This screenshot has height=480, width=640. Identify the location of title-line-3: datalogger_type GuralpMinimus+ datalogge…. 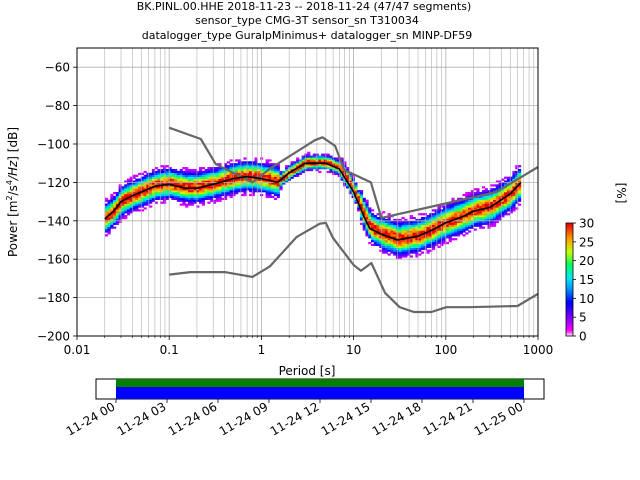
(307, 35).